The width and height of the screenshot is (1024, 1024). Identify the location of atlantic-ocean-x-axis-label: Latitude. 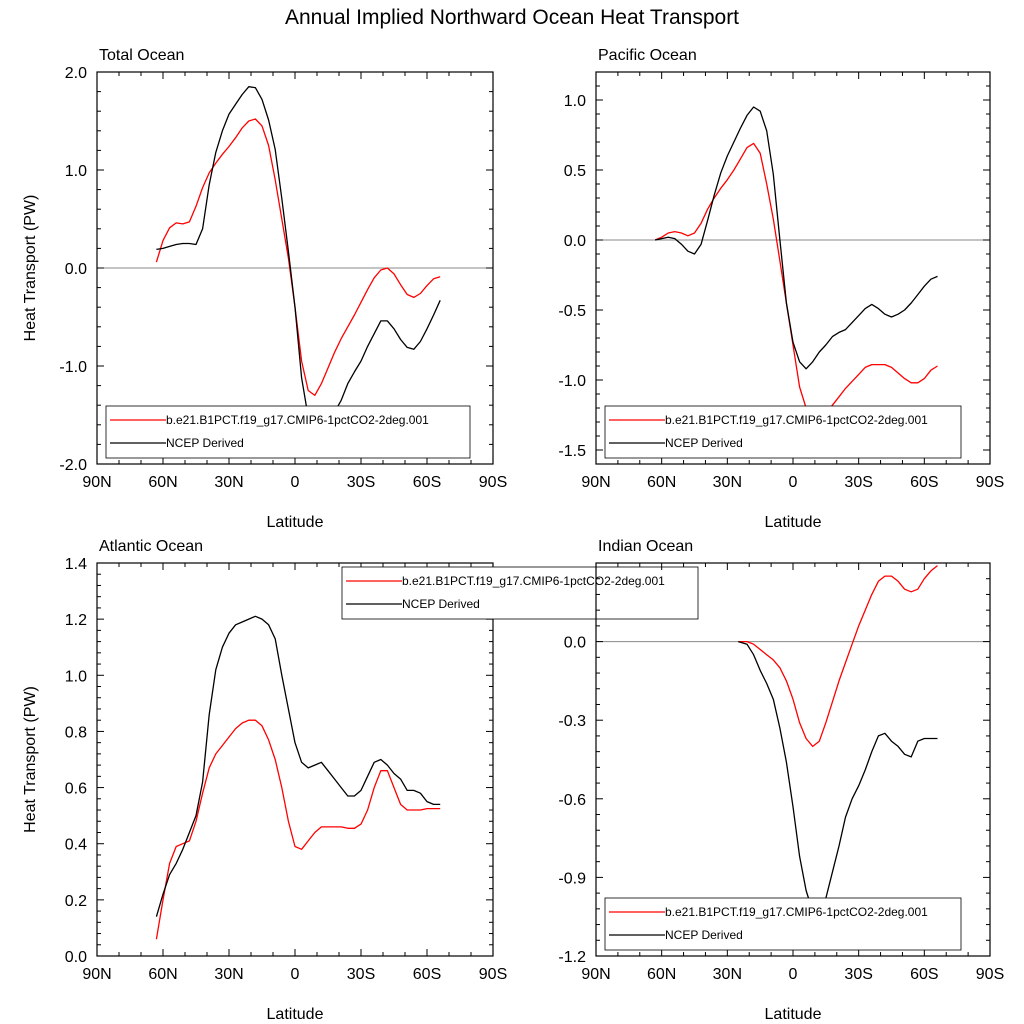
(295, 1014).